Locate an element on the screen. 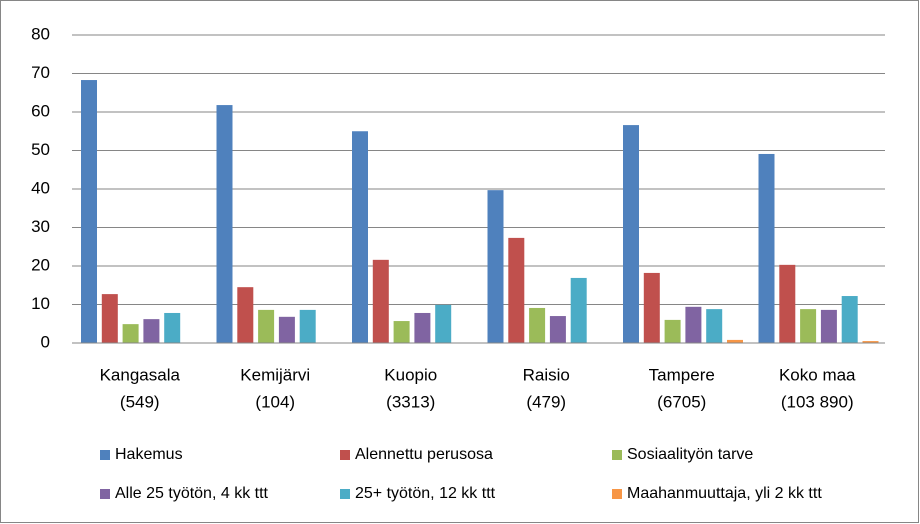 The image size is (920, 524). y-tick-label: 60 is located at coordinates (40, 110).